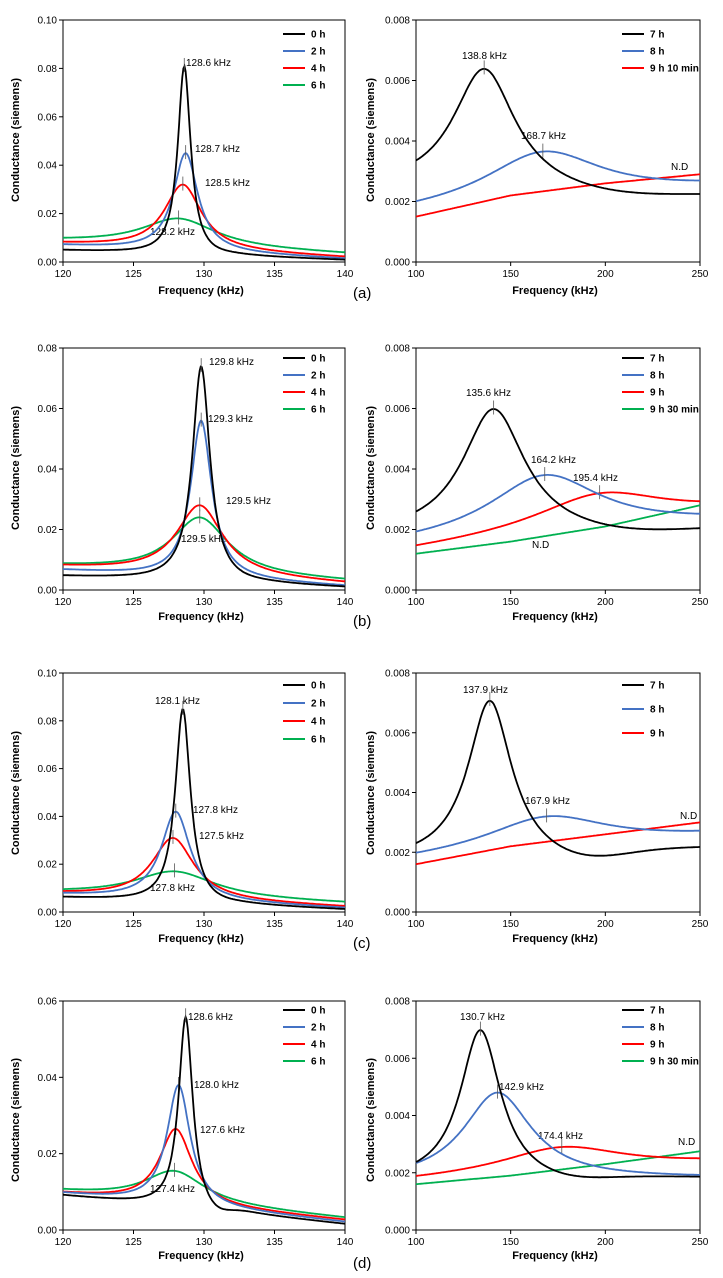  I want to click on y-tick-label: 0.000, so click(397, 1231).